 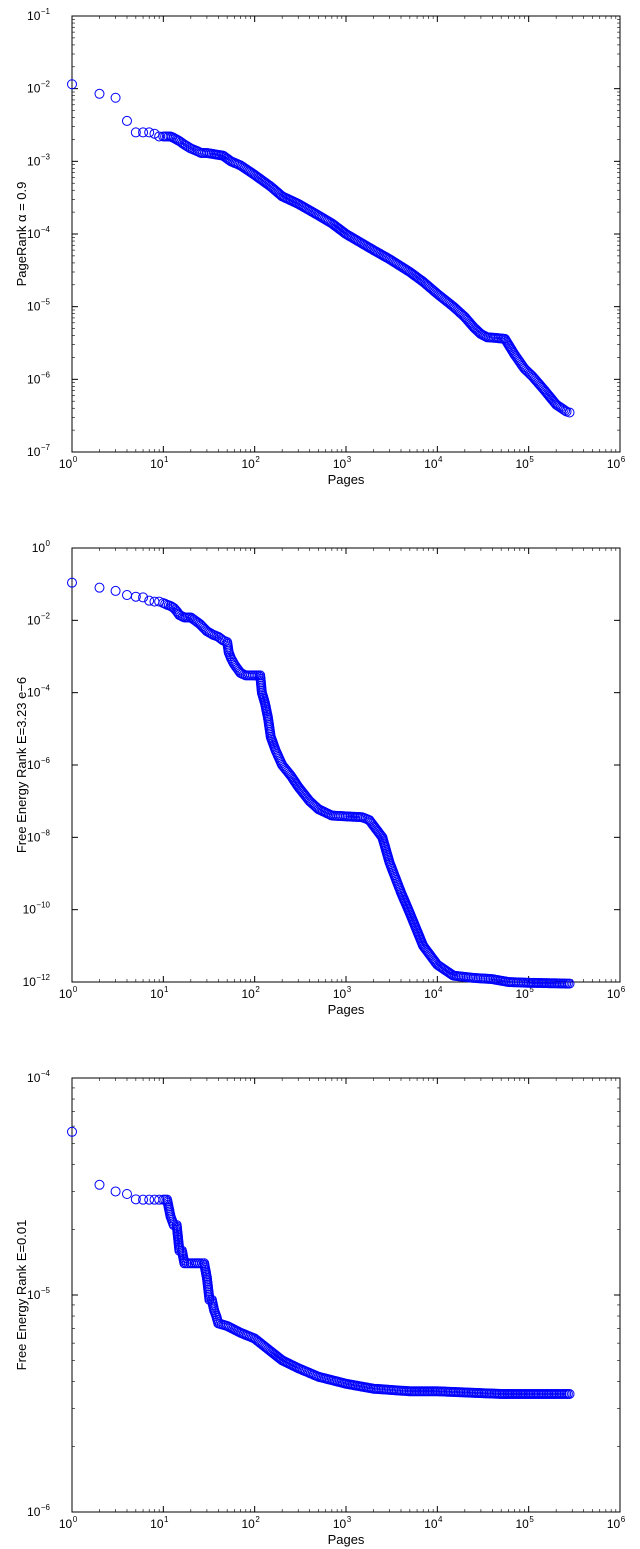 What do you see at coordinates (39, 15) in the screenshot?
I see `y-tick-label: 10⁻¹` at bounding box center [39, 15].